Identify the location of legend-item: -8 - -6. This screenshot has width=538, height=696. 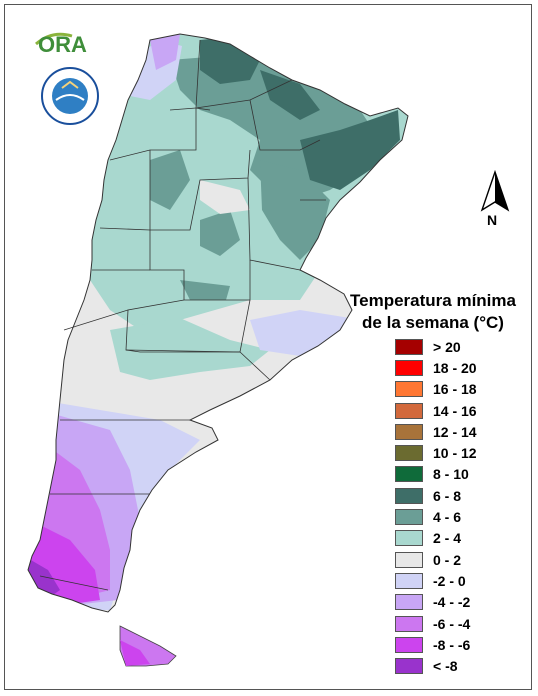
(436, 644).